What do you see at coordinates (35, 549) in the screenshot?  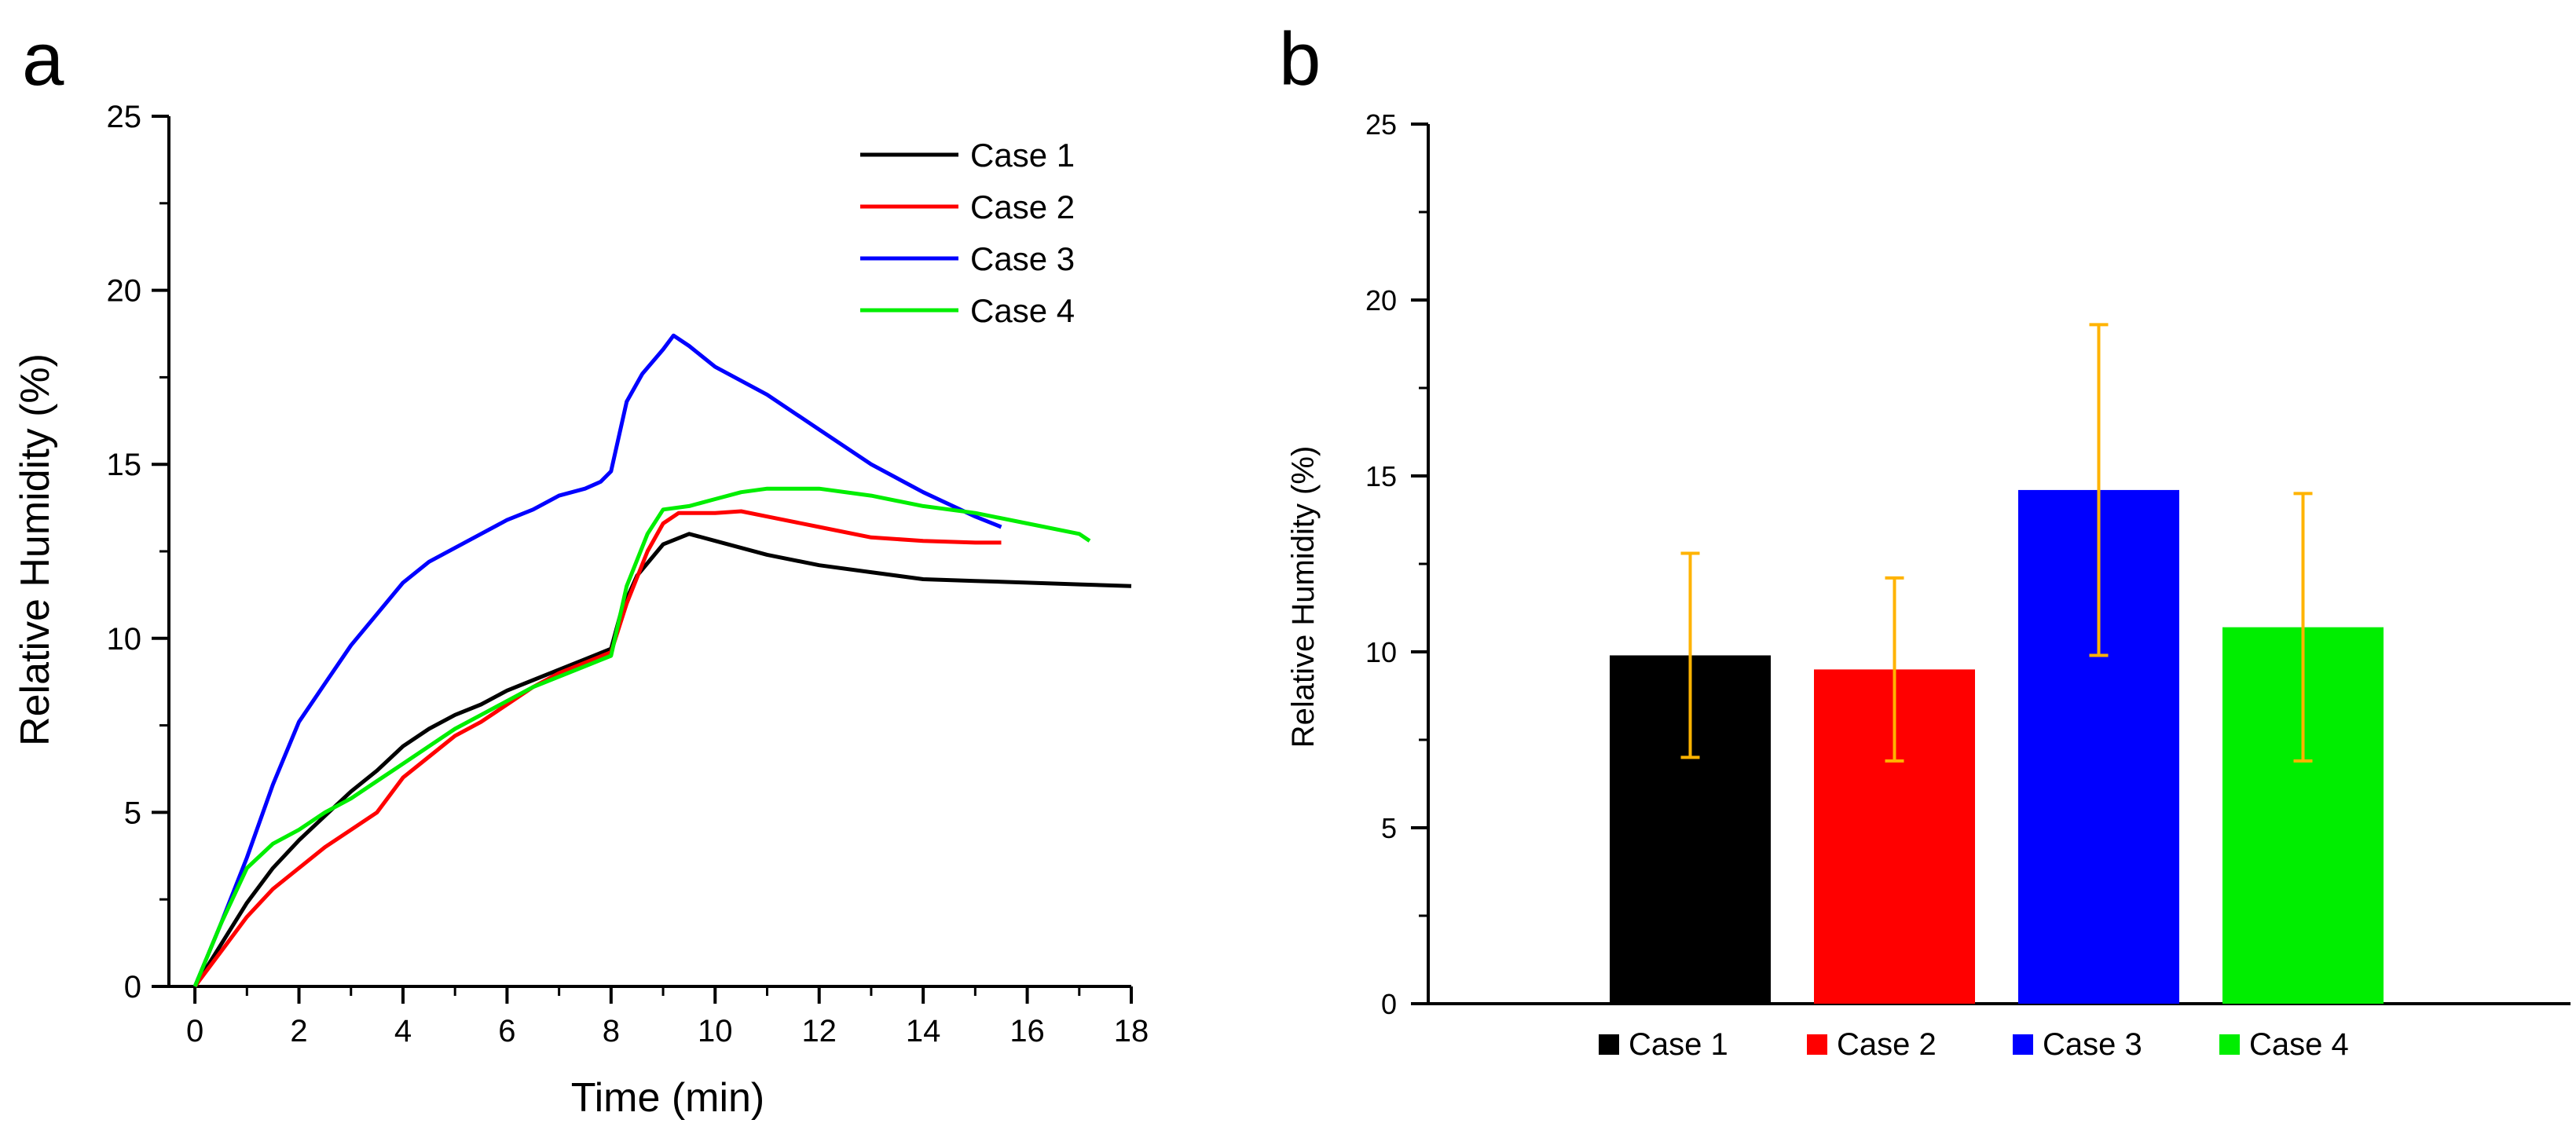 I see `line-chart-ylabel: Relative Humidity (%)` at bounding box center [35, 549].